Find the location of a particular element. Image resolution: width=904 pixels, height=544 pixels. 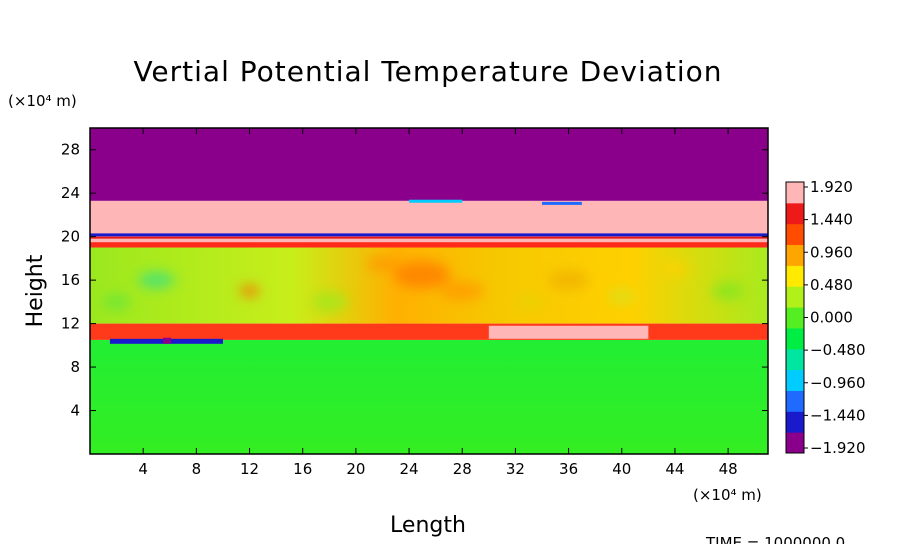

x-tick-label: 36 is located at coordinates (568, 469).